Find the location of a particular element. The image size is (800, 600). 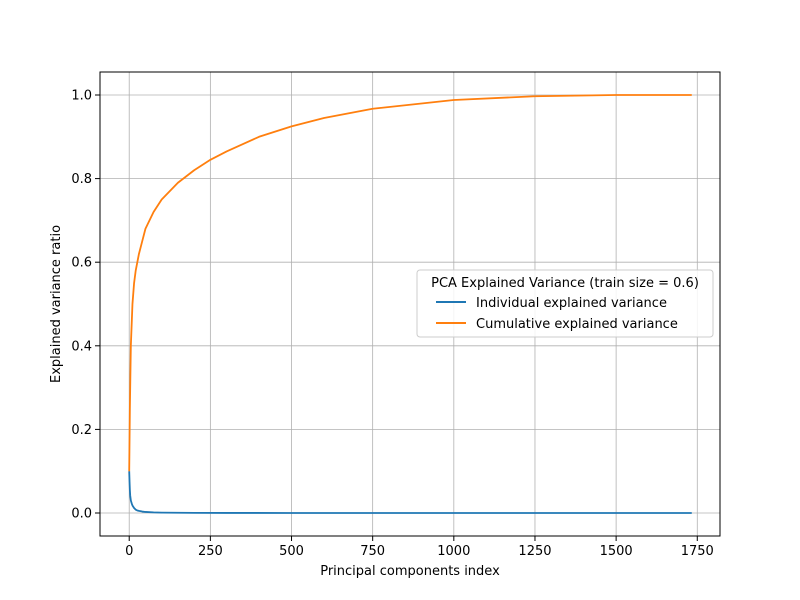

x-tick-label: 1750 is located at coordinates (697, 551).